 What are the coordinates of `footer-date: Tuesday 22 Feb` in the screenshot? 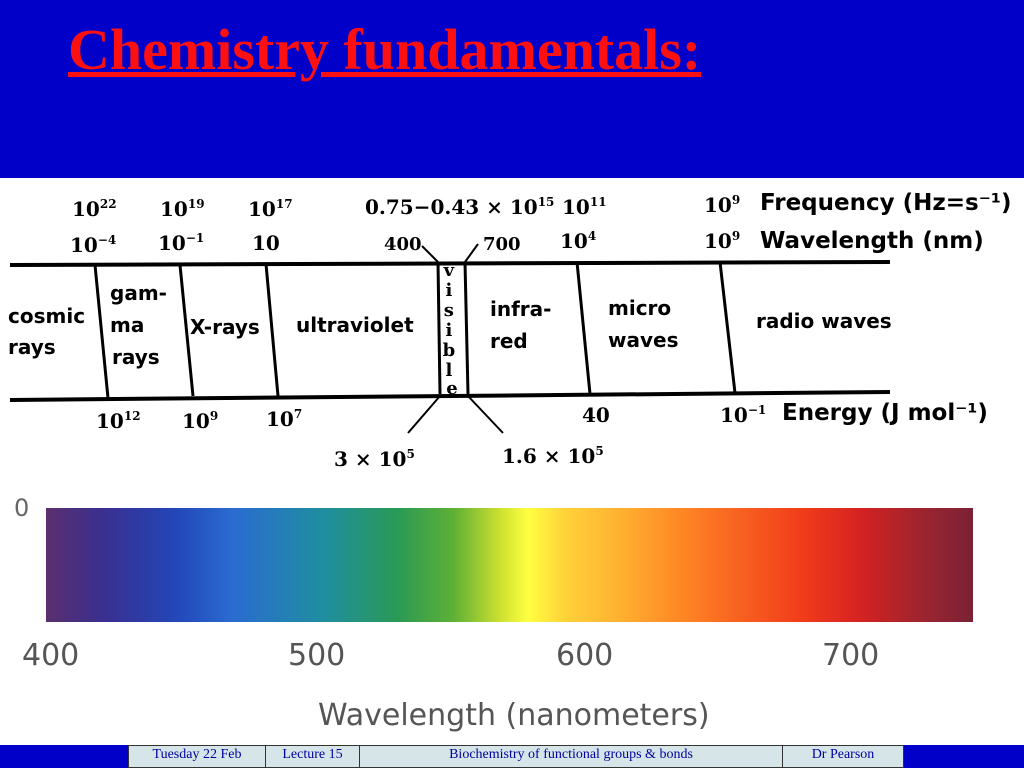 It's located at (197, 756).